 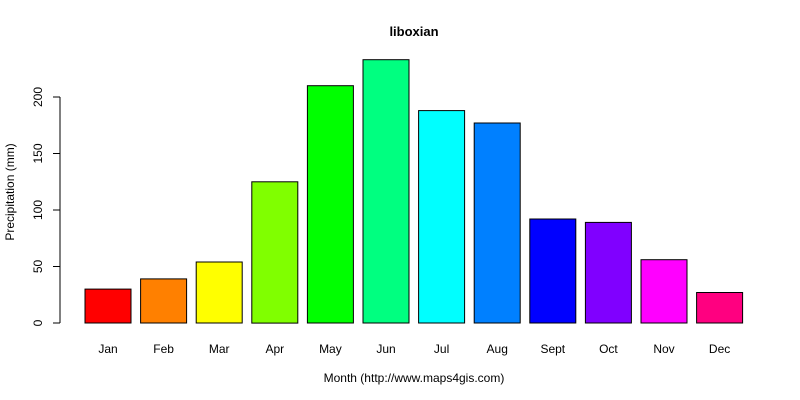 I want to click on chart-title: liboxian, so click(x=413, y=31).